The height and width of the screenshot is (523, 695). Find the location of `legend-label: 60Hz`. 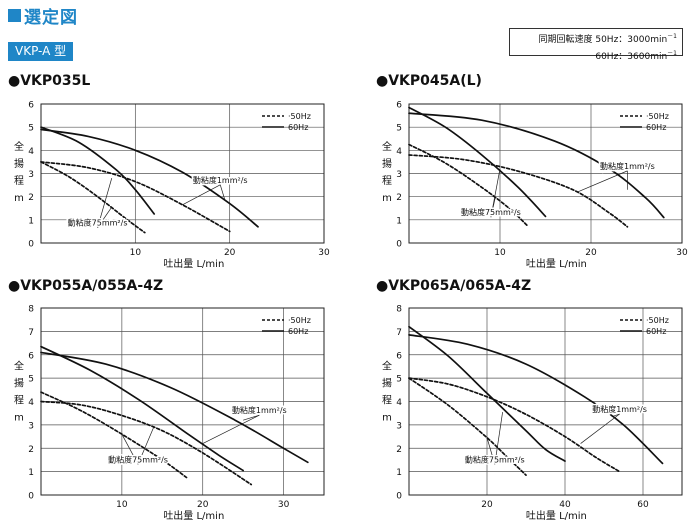

legend-label: 60Hz is located at coordinates (656, 331).